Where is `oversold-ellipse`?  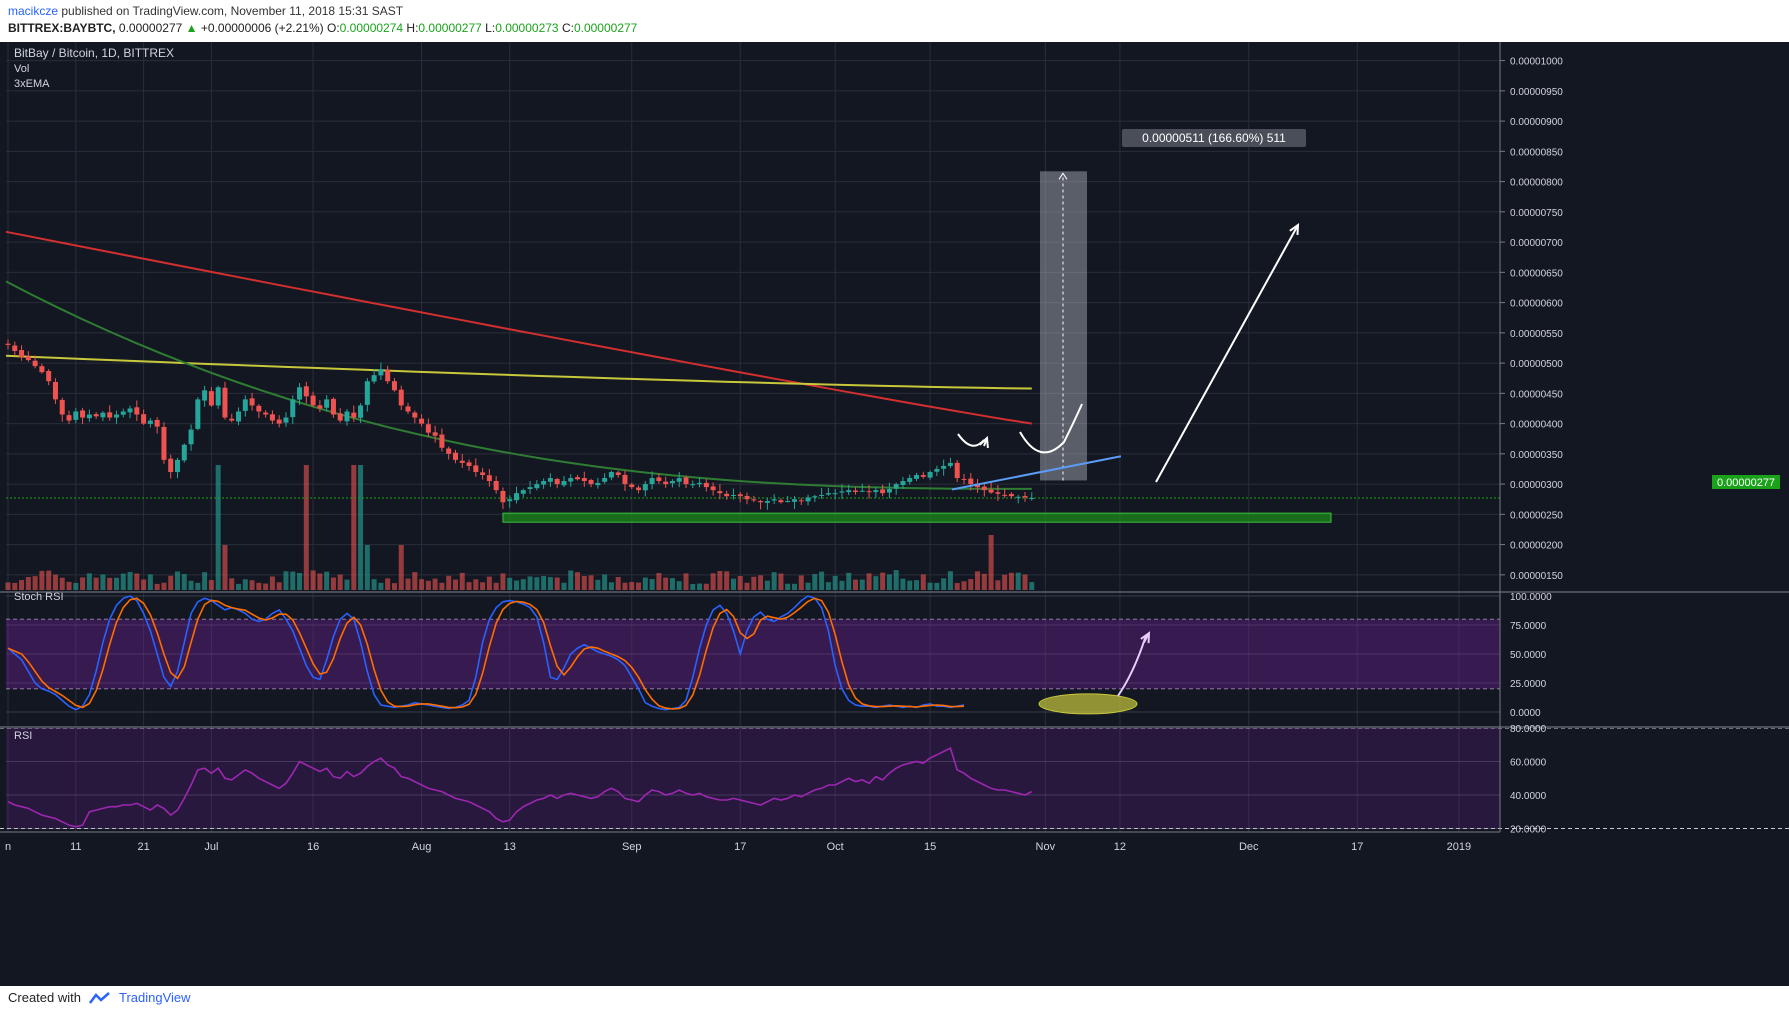 oversold-ellipse is located at coordinates (1088, 704).